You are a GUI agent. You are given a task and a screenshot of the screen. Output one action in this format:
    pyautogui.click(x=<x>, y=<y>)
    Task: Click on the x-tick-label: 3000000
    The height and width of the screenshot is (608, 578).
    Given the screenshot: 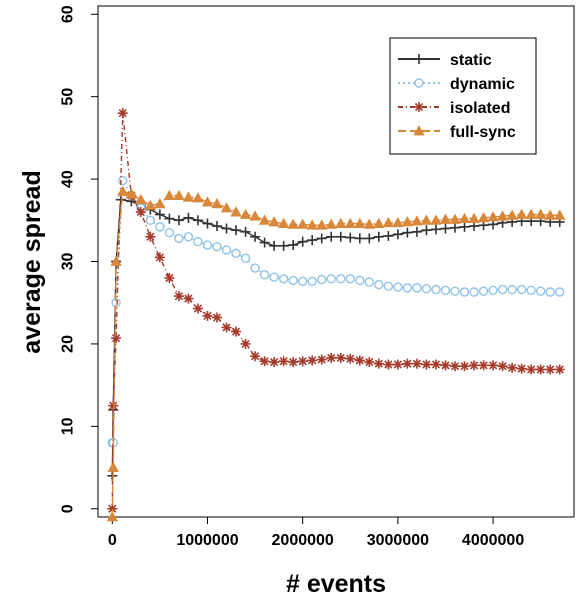 What is the action you would take?
    pyautogui.click(x=398, y=540)
    